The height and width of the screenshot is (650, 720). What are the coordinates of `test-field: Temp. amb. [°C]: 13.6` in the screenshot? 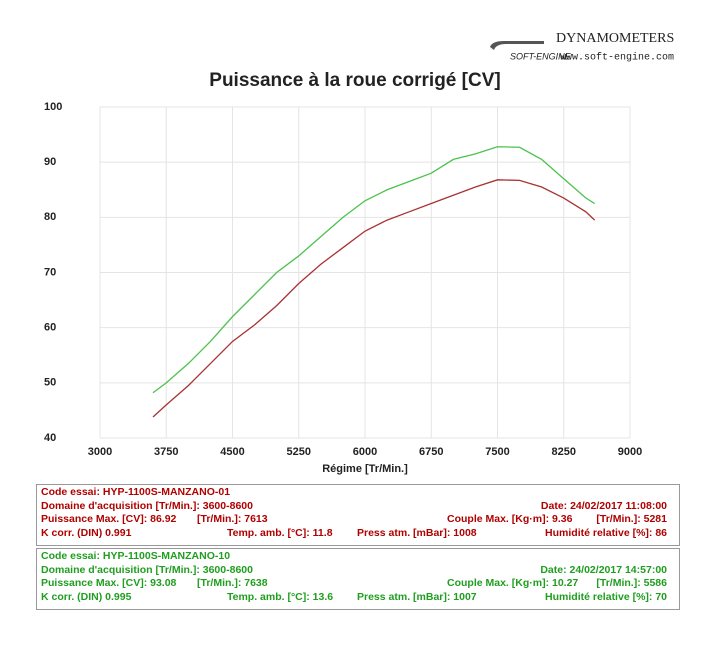 It's located at (280, 596).